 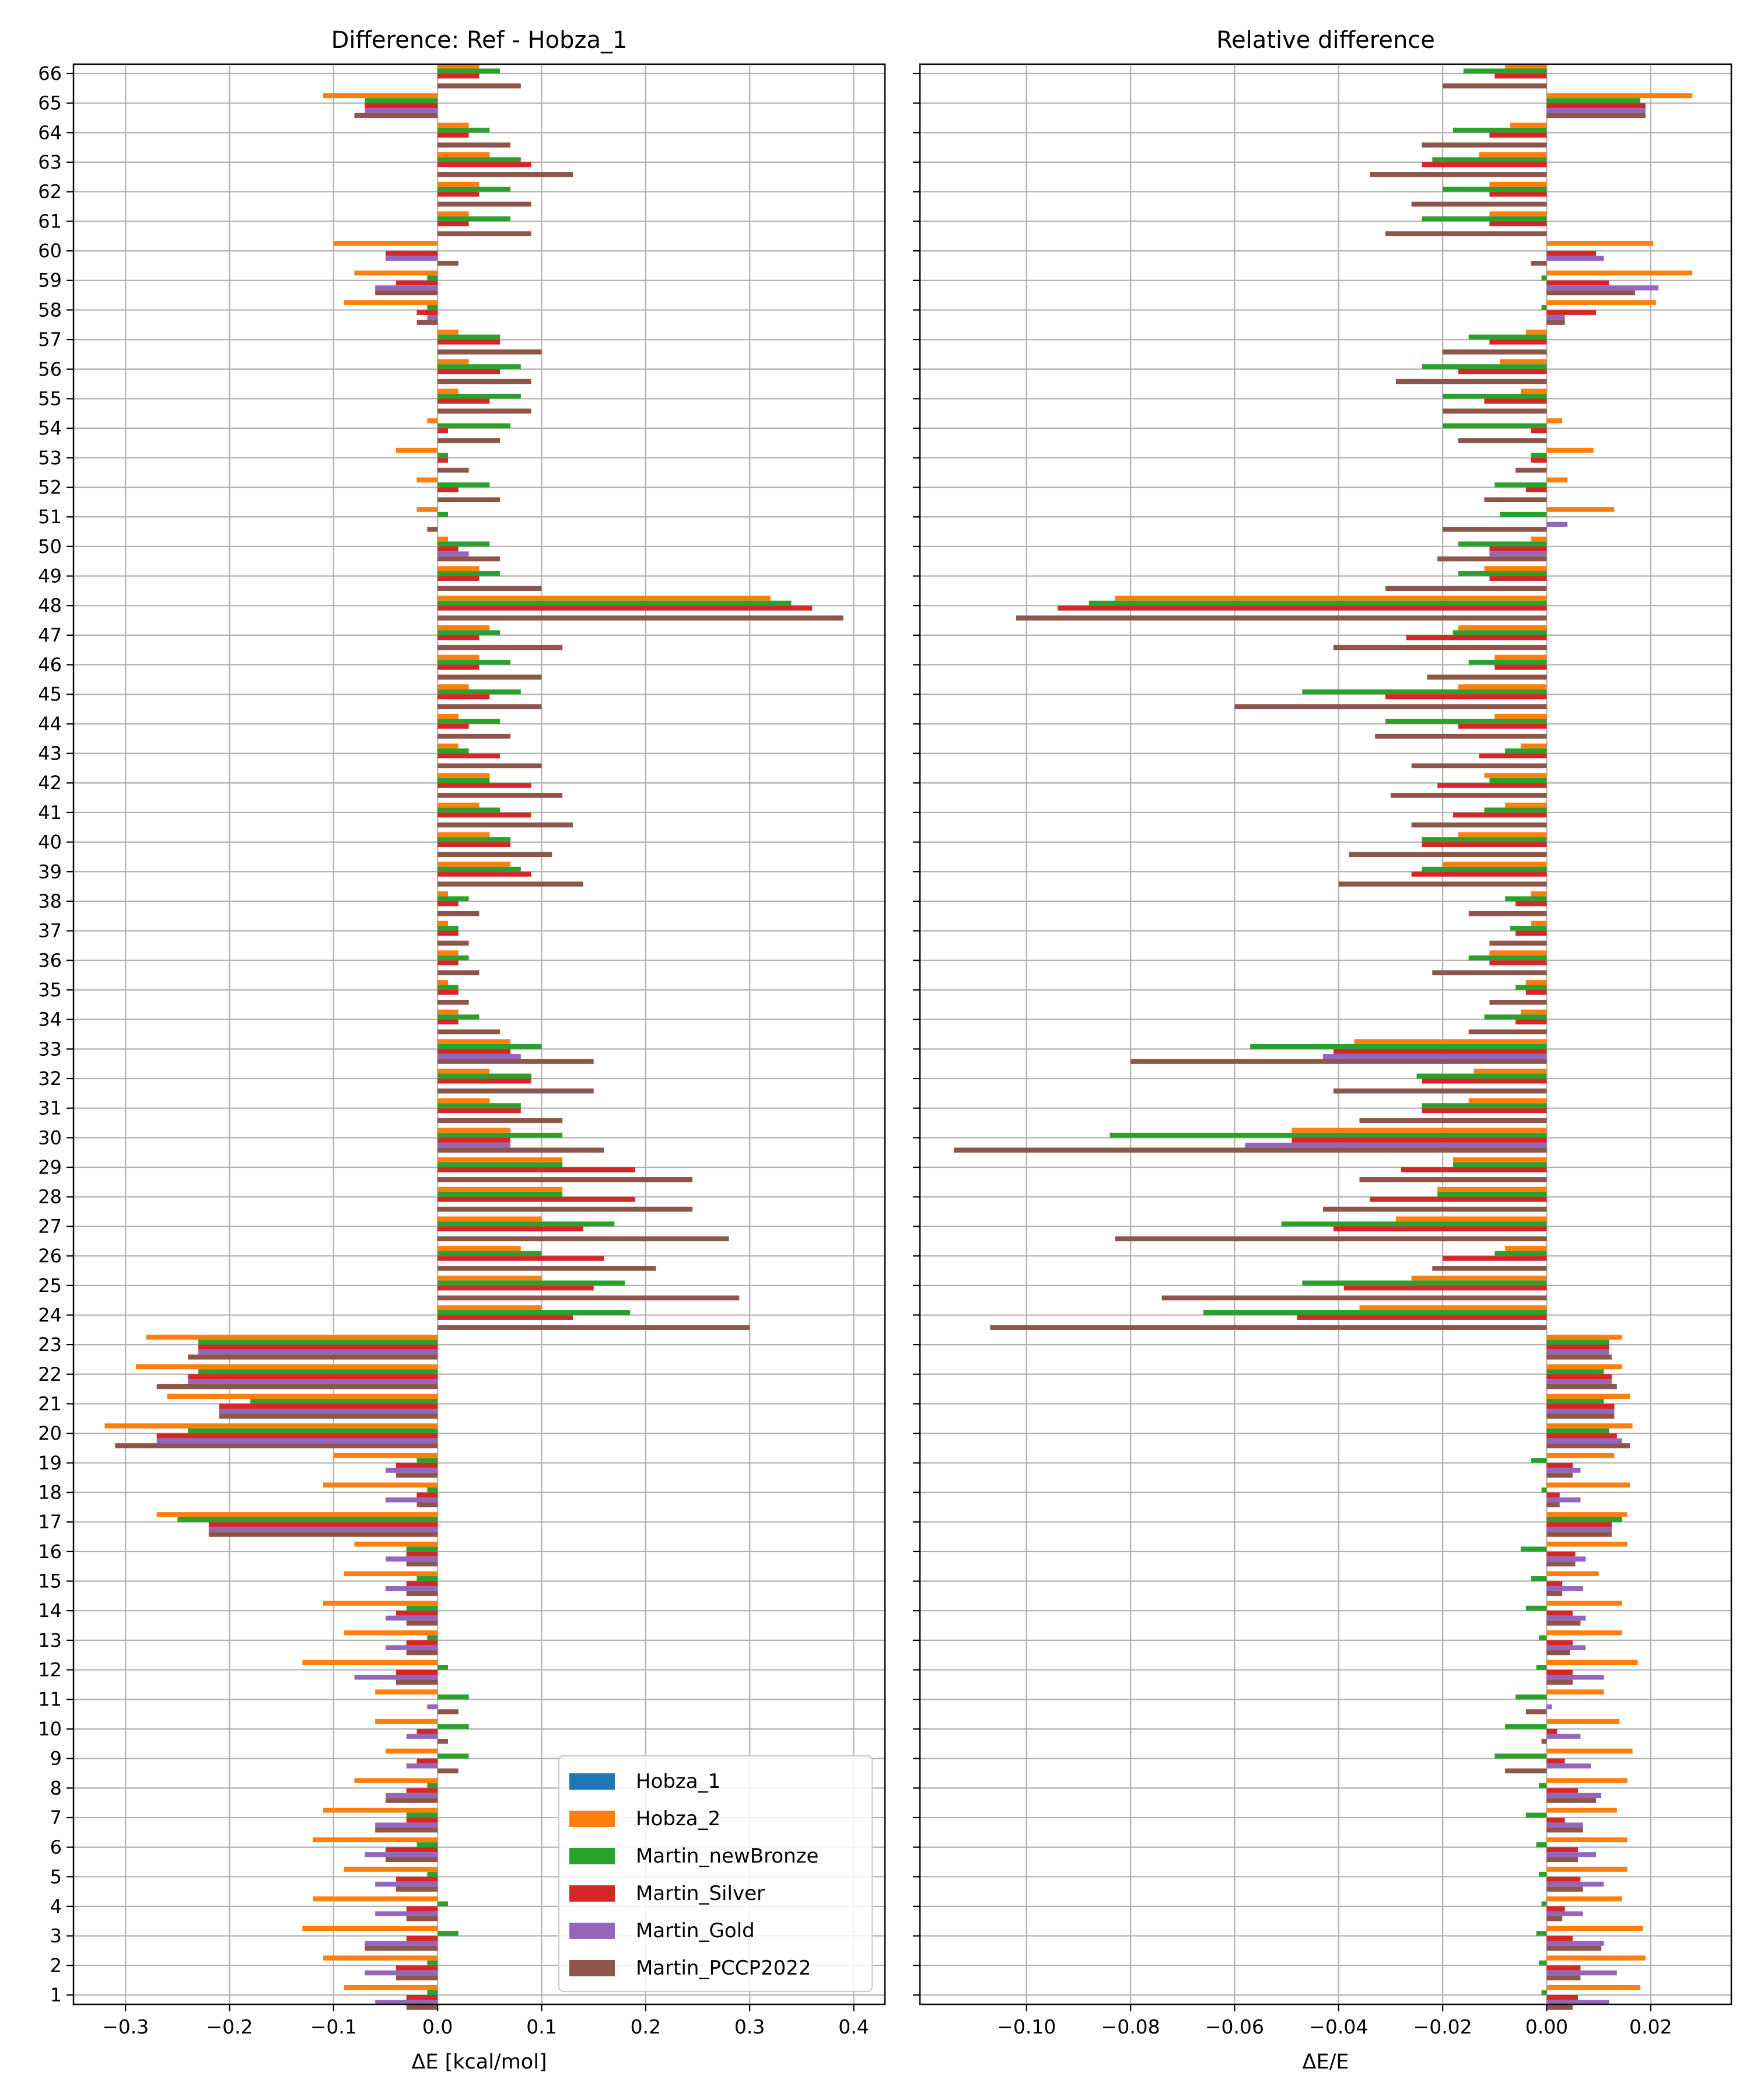 I want to click on left-y-tick-label: 24, so click(x=50, y=1315).